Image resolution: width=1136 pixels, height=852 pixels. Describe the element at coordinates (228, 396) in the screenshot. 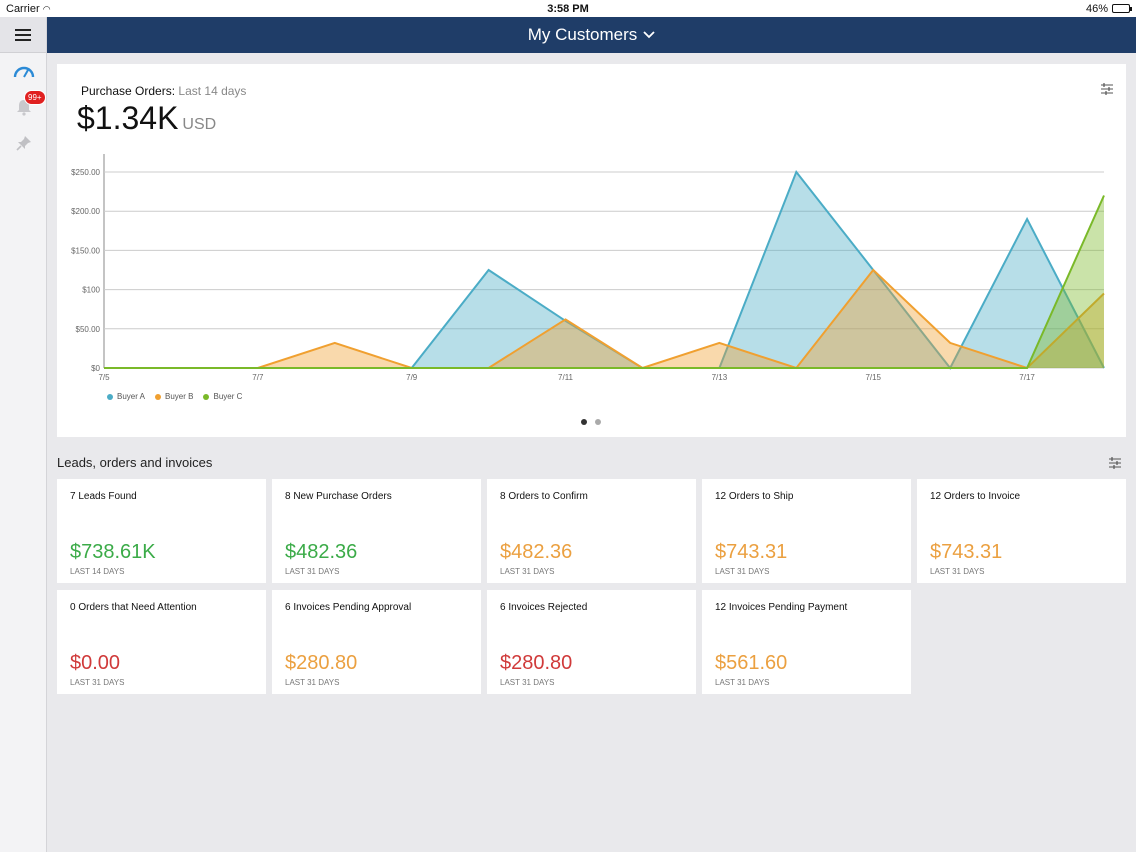

I see `legend-label: Buyer C` at that location.